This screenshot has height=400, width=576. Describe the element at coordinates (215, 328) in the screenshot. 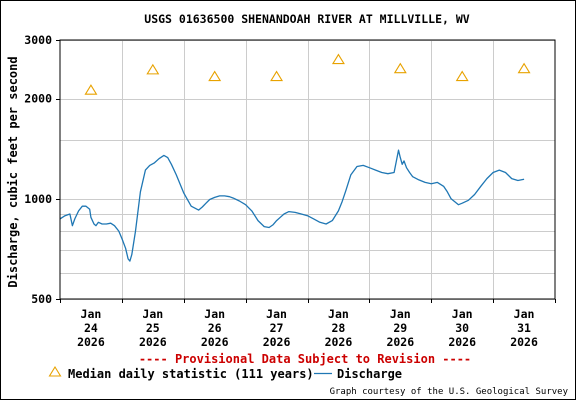

I see `x-tick-label: 26` at that location.